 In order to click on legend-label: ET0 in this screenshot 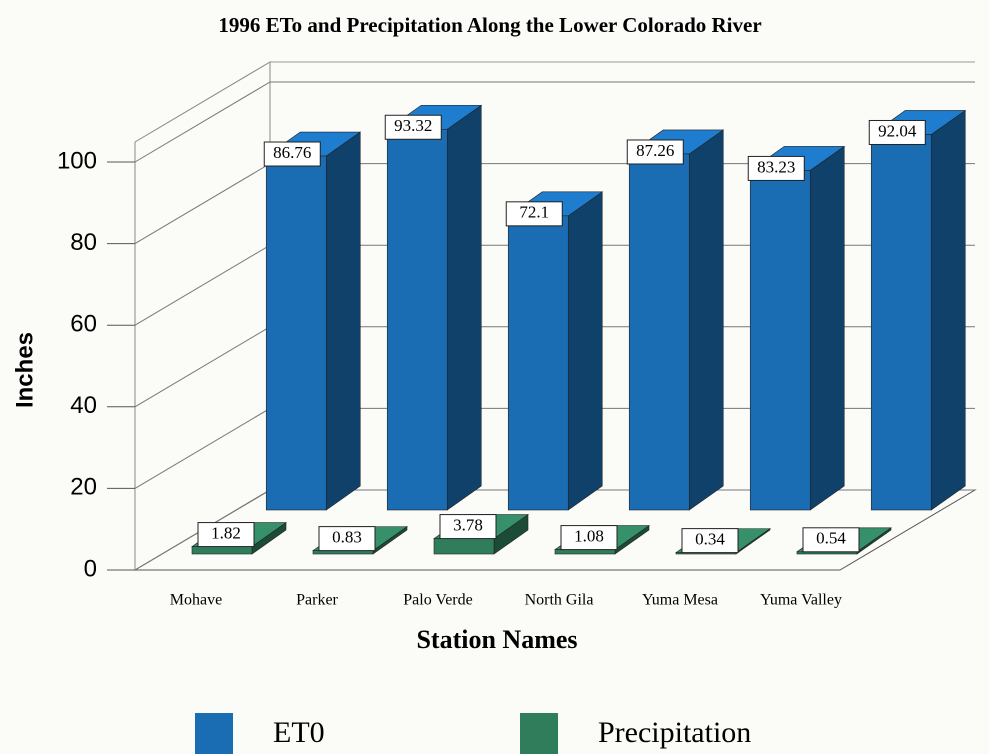, I will do `click(299, 732)`.